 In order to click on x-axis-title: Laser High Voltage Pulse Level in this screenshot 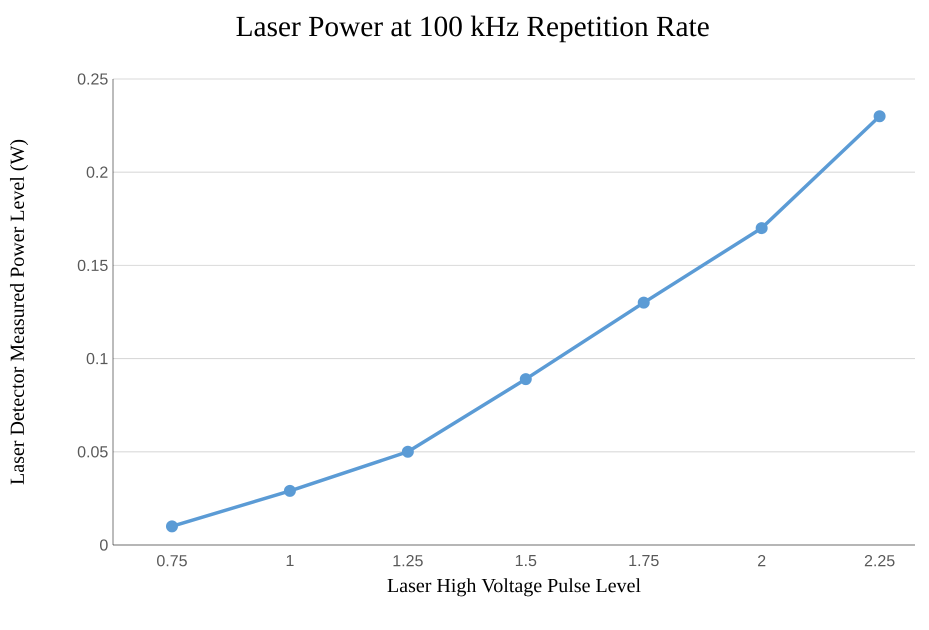, I will do `click(514, 587)`.